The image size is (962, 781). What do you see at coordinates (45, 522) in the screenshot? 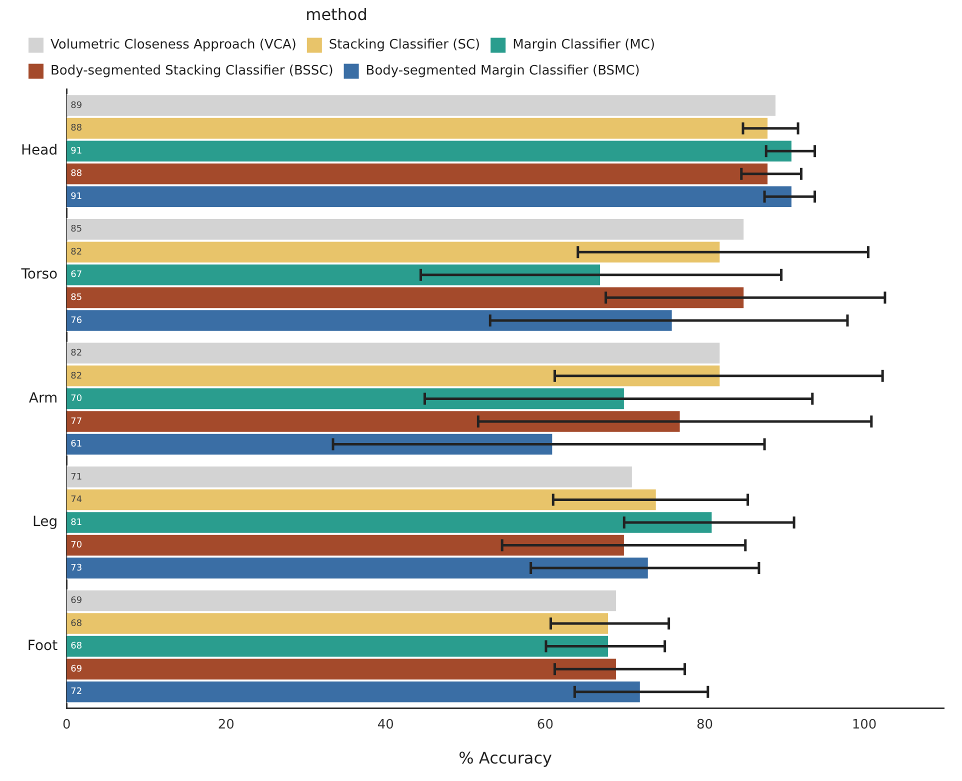
I see `y-tick-label: Leg` at bounding box center [45, 522].